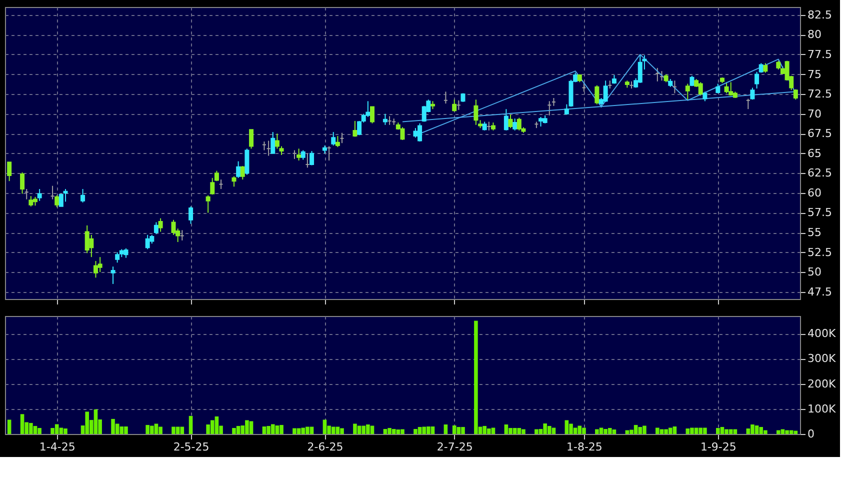 The height and width of the screenshot is (478, 850). I want to click on y-tick-label: 82.5, so click(820, 15).